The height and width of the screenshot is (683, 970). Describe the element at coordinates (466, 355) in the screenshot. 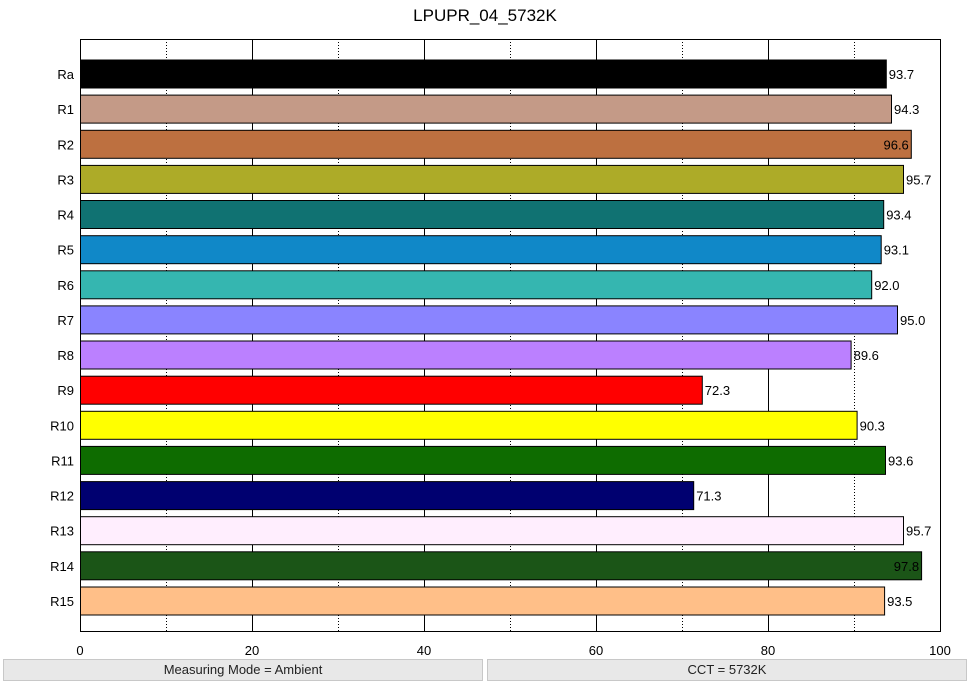

I see `bar-r8` at that location.